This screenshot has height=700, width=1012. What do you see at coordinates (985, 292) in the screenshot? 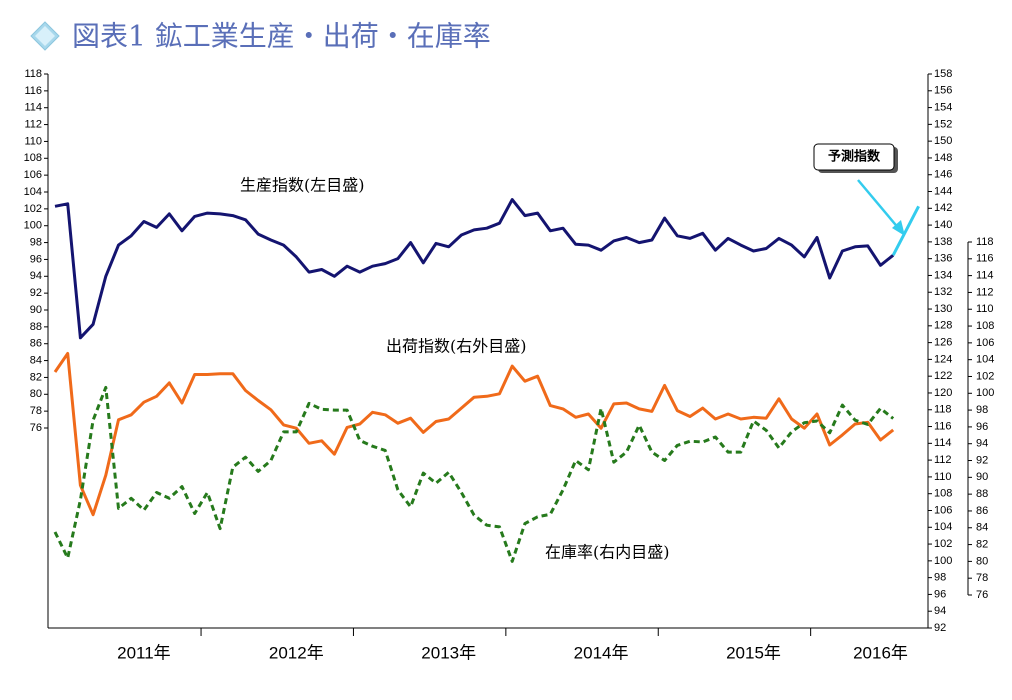
I see `y3-tick-label: 112` at bounding box center [985, 292].